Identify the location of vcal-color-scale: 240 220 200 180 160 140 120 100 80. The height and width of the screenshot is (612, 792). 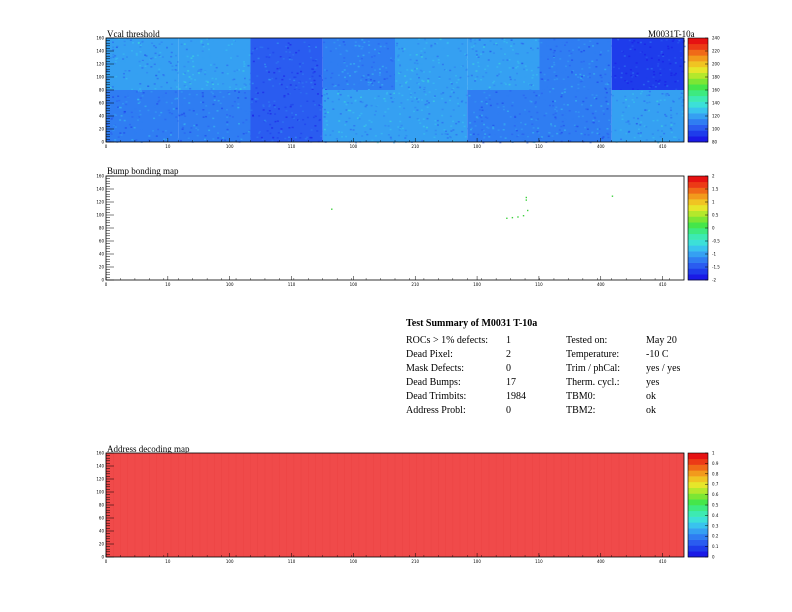
(703, 90).